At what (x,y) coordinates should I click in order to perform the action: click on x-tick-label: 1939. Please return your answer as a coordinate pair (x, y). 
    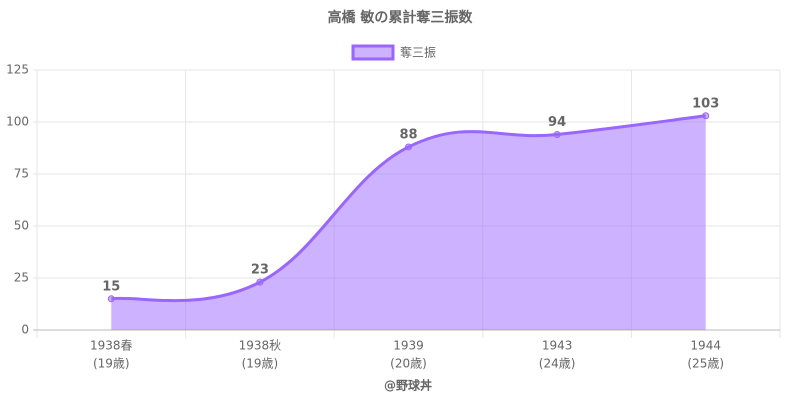
    Looking at the image, I should click on (408, 346).